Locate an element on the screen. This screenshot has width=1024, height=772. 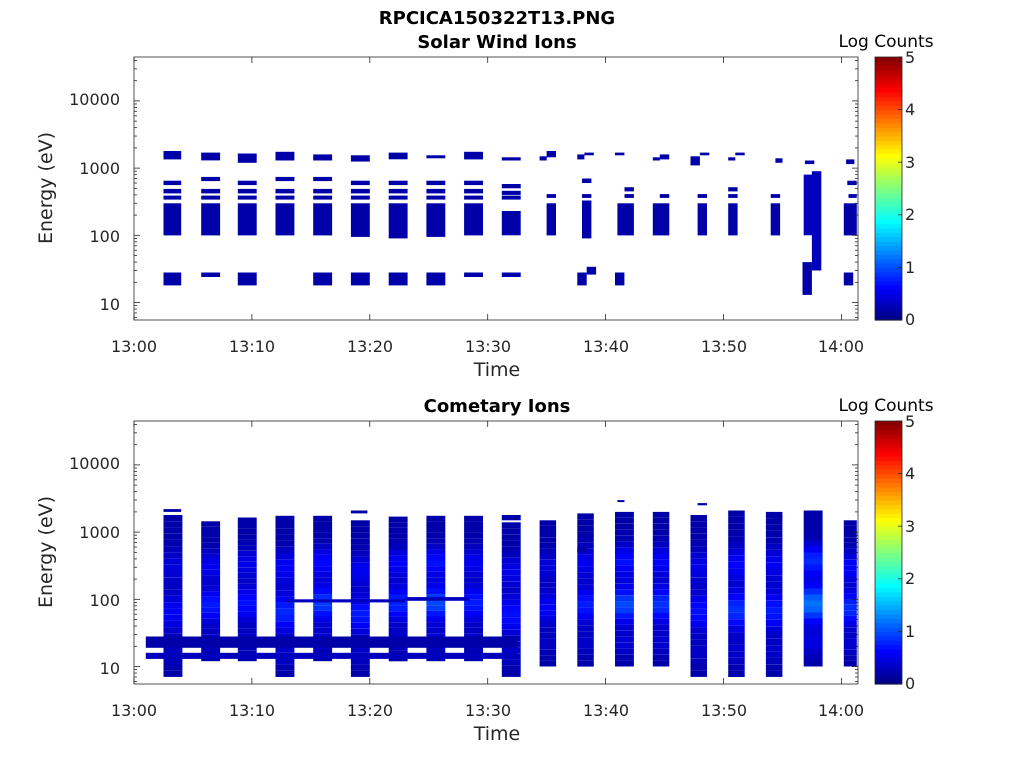
cometary-xlabel: Time is located at coordinates (497, 734).